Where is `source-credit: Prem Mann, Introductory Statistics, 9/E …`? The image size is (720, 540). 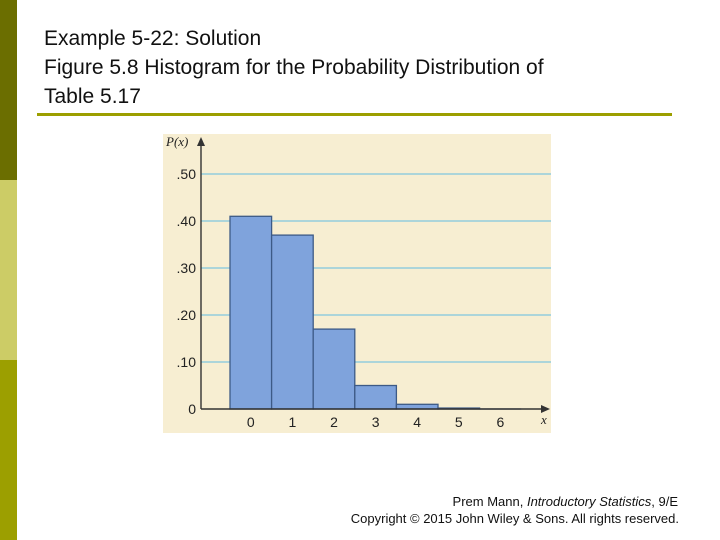
source-credit: Prem Mann, Introductory Statistics, 9/E … is located at coordinates (514, 510).